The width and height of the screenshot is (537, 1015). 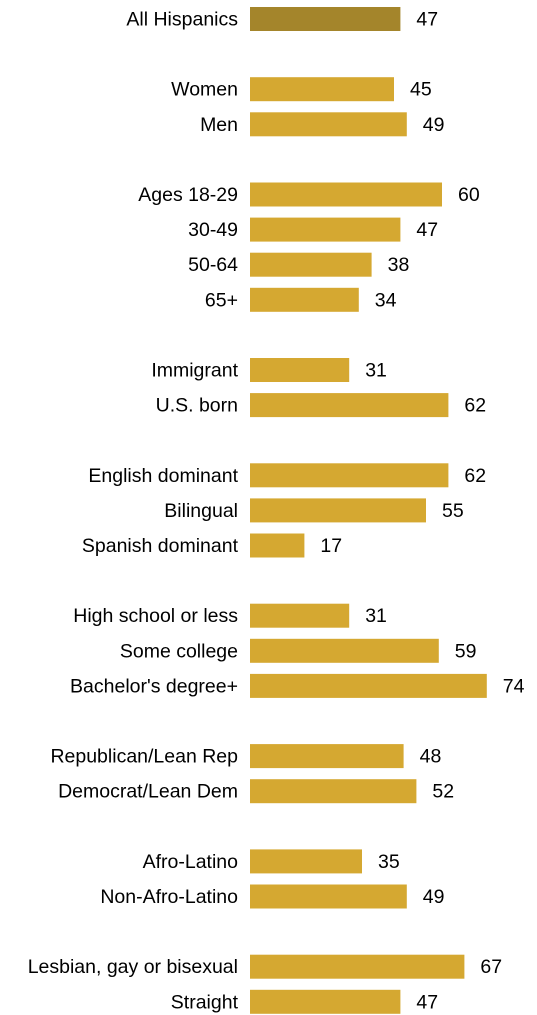 I want to click on value-label-women: 45, so click(x=421, y=90).